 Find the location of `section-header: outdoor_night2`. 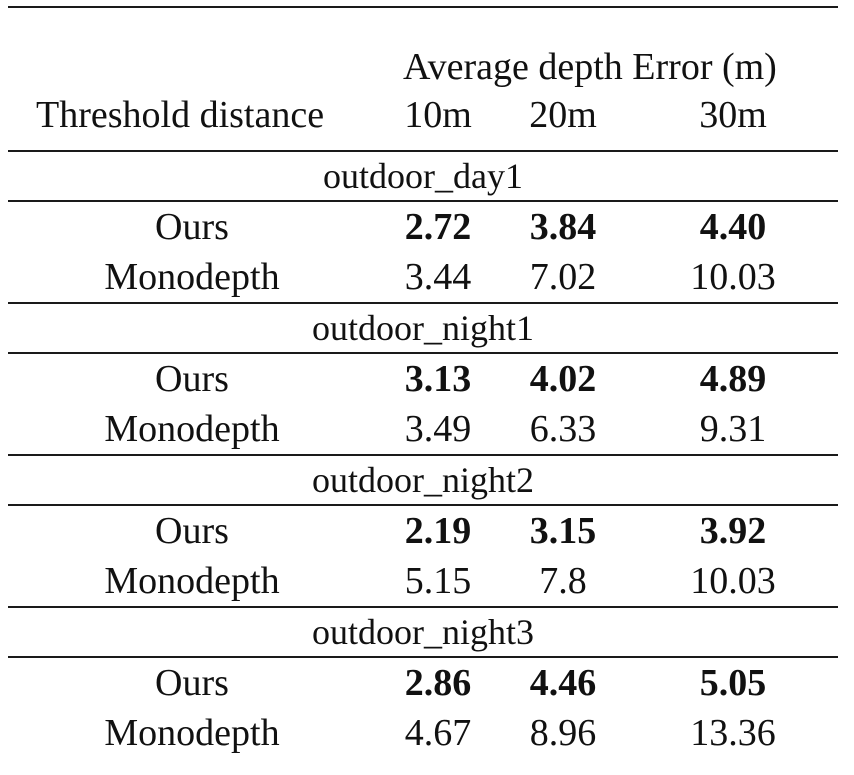

section-header: outdoor_night2 is located at coordinates (423, 480).